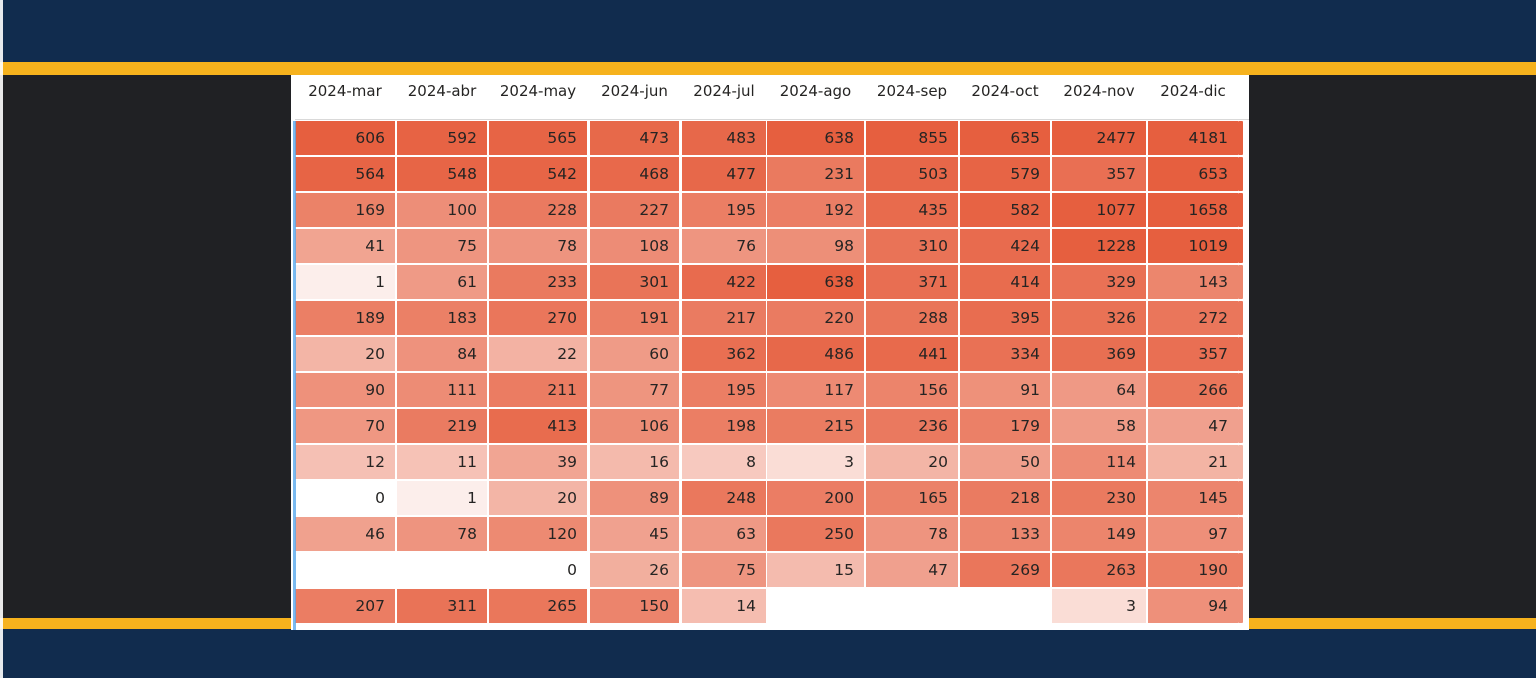 This screenshot has height=678, width=1536. Describe the element at coordinates (815, 534) in the screenshot. I see `heatmap-cell-r12-c6: 250` at that location.